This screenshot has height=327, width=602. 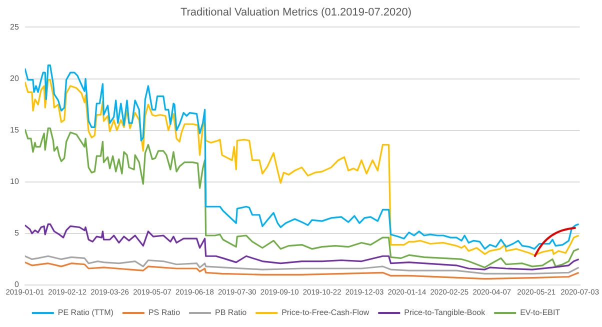 I want to click on legend-label: EV-to-EBIT, so click(x=540, y=313).